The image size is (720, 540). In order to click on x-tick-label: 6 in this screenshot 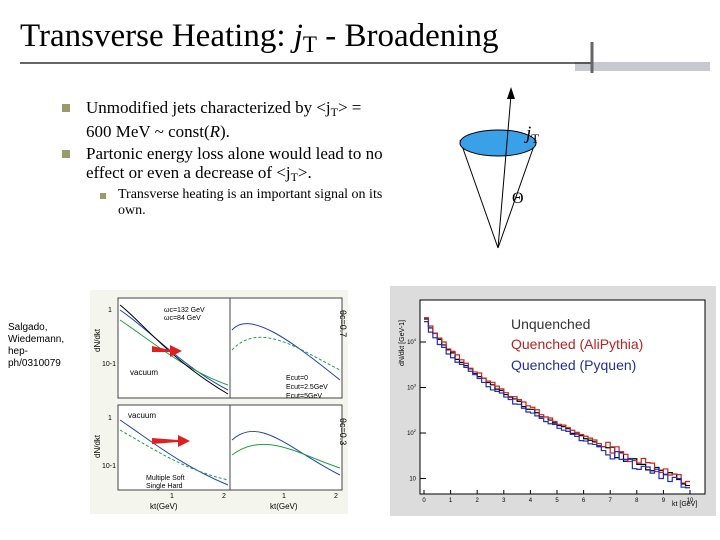, I will do `click(584, 501)`.